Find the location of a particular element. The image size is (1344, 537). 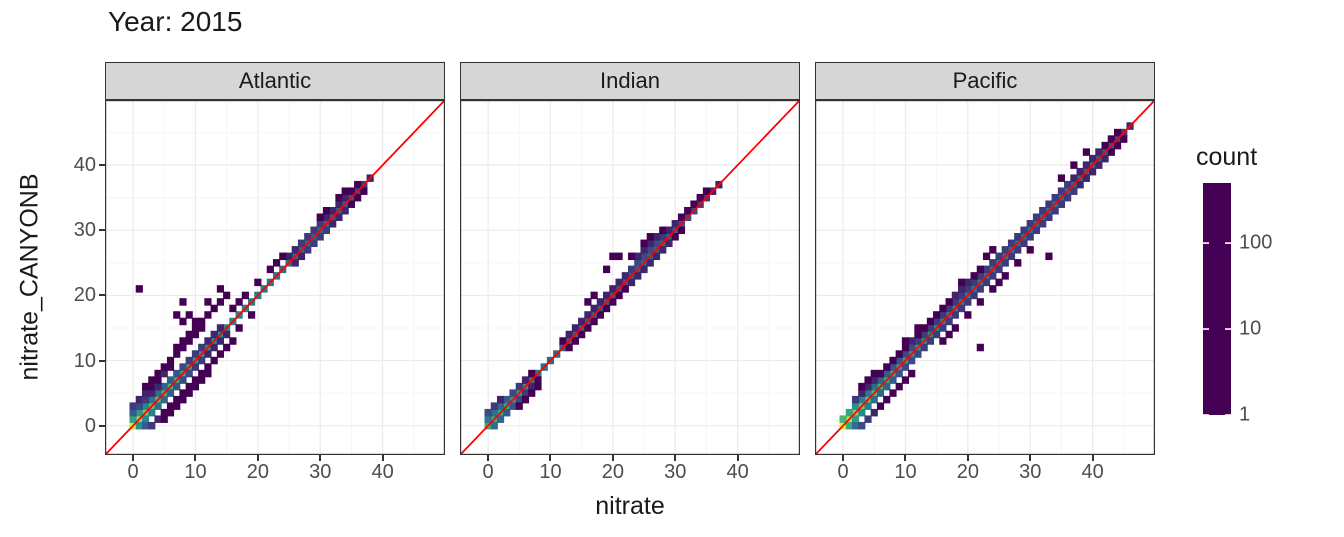

y-axis-title: nitrate_CANYONB is located at coordinates (29, 277).